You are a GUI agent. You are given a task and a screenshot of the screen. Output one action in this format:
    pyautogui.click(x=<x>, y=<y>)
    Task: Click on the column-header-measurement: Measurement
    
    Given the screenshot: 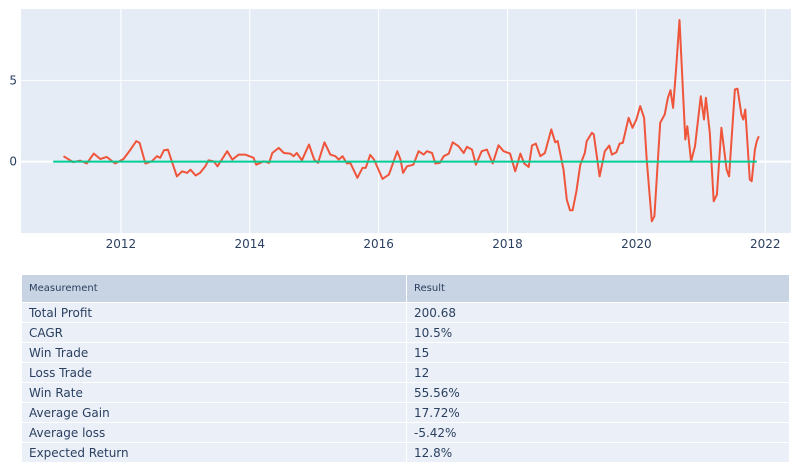 What is the action you would take?
    pyautogui.click(x=214, y=289)
    